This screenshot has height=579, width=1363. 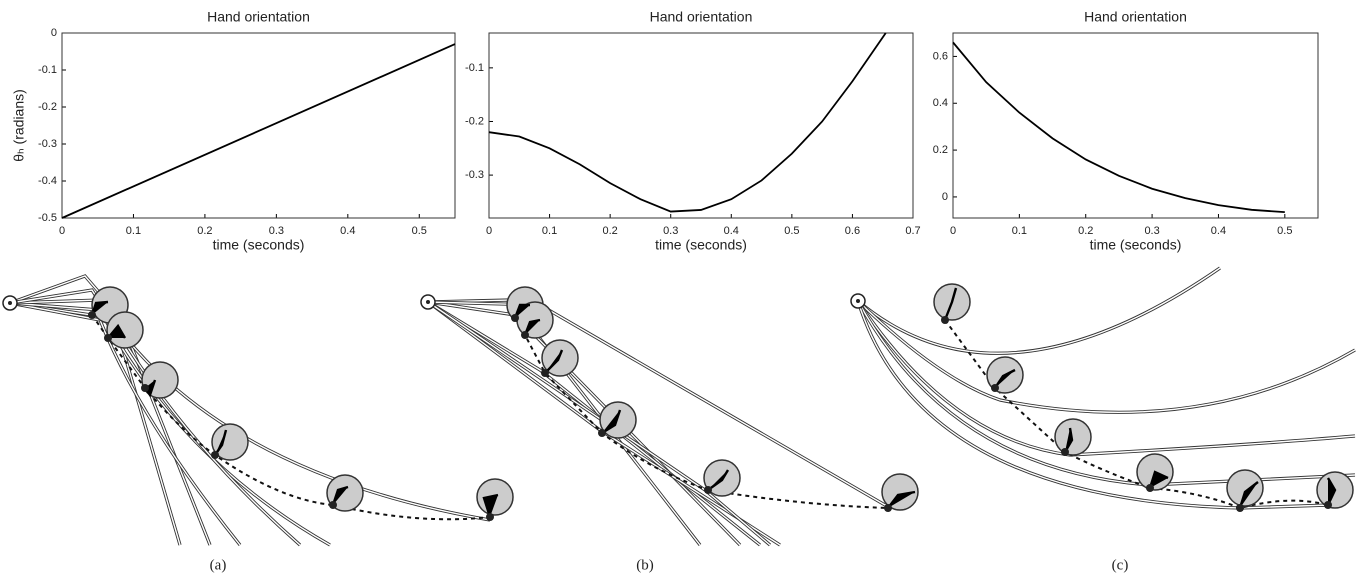 I want to click on caption: (c), so click(x=1120, y=565).